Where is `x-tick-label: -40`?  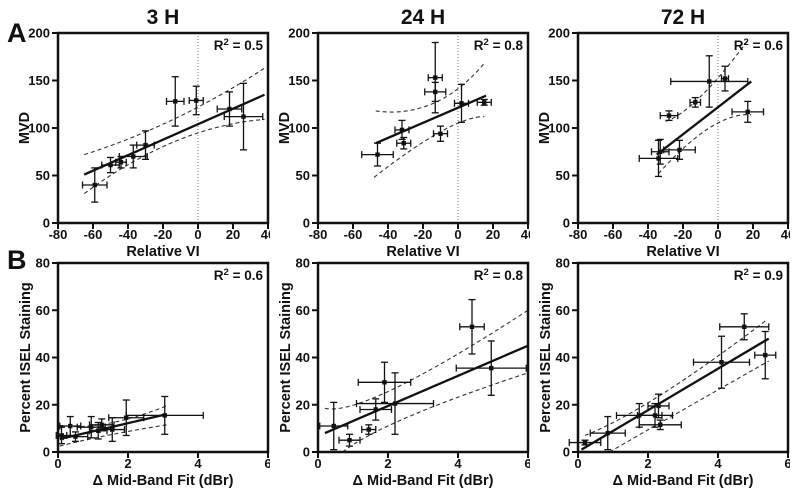 x-tick-label: -40 is located at coordinates (648, 234).